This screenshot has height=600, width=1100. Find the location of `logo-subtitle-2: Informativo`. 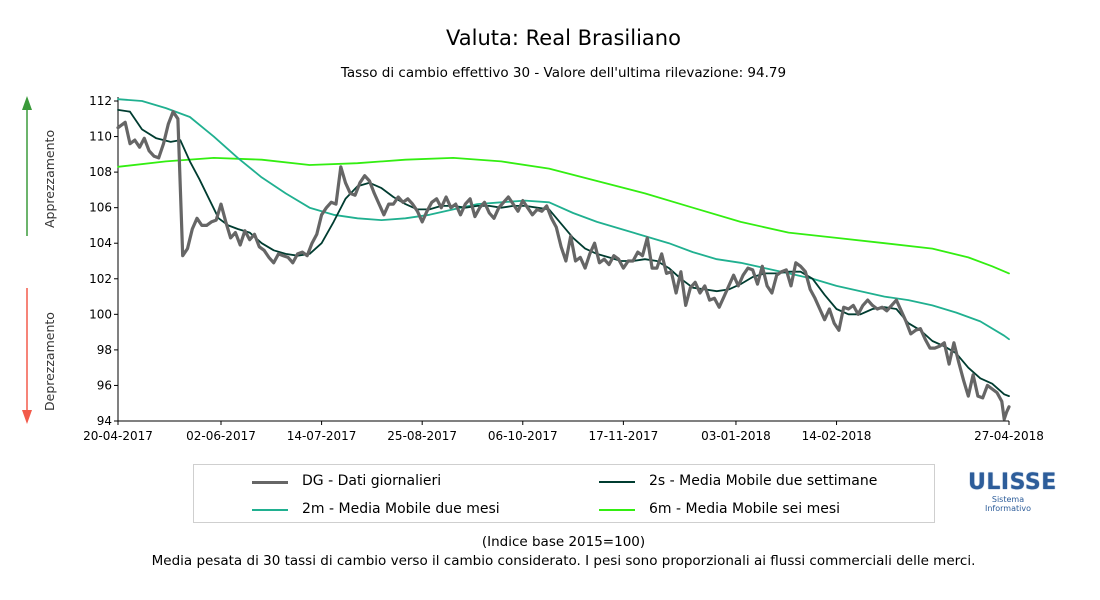

logo-subtitle-2: Informativo is located at coordinates (1008, 508).